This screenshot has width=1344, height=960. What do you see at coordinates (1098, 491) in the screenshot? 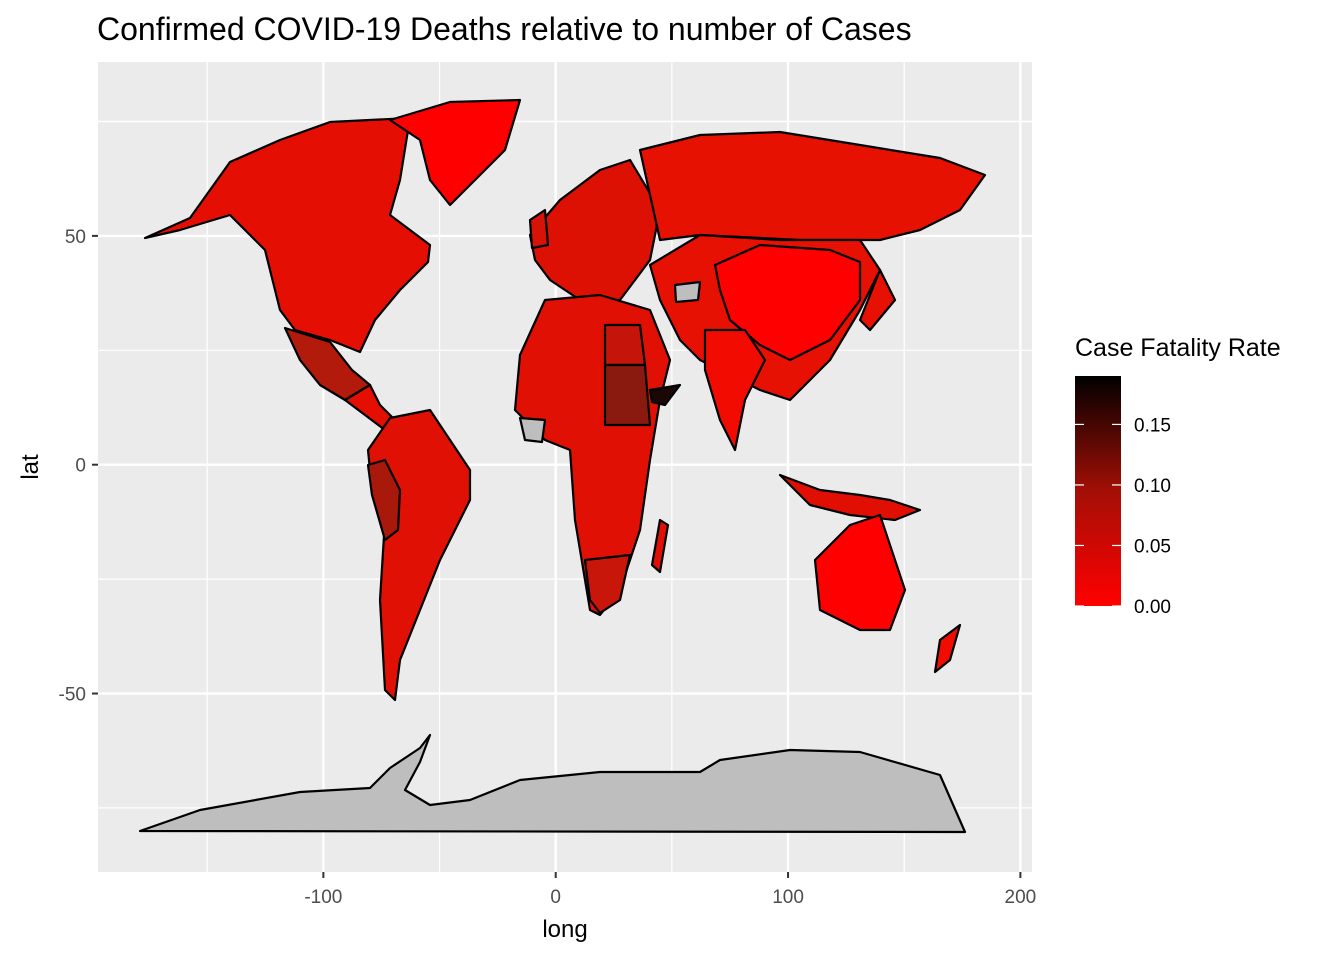
I see `legend-colorbar` at bounding box center [1098, 491].